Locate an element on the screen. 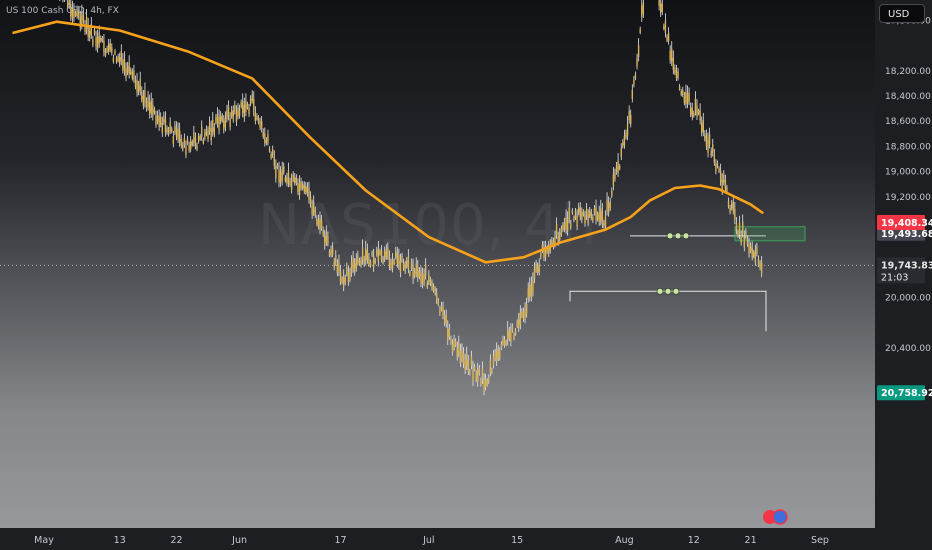 The height and width of the screenshot is (550, 932). time-axis-background is located at coordinates (437, 539).